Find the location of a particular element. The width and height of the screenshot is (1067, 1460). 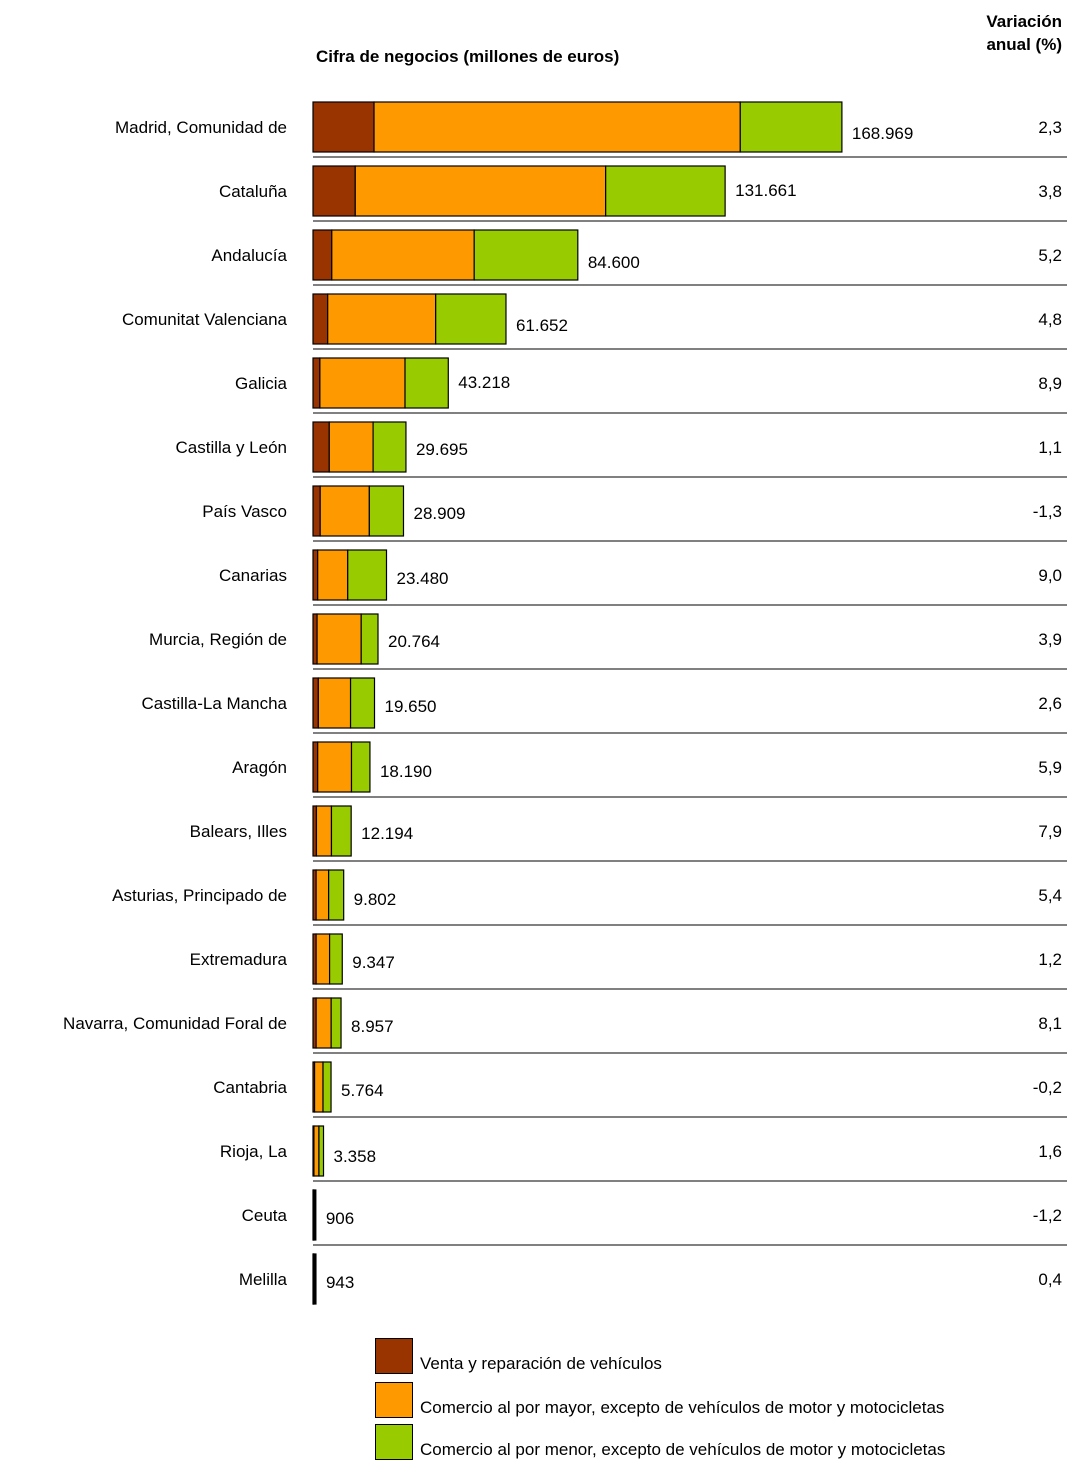

category-label: Madrid, Comunidad de is located at coordinates (201, 127).